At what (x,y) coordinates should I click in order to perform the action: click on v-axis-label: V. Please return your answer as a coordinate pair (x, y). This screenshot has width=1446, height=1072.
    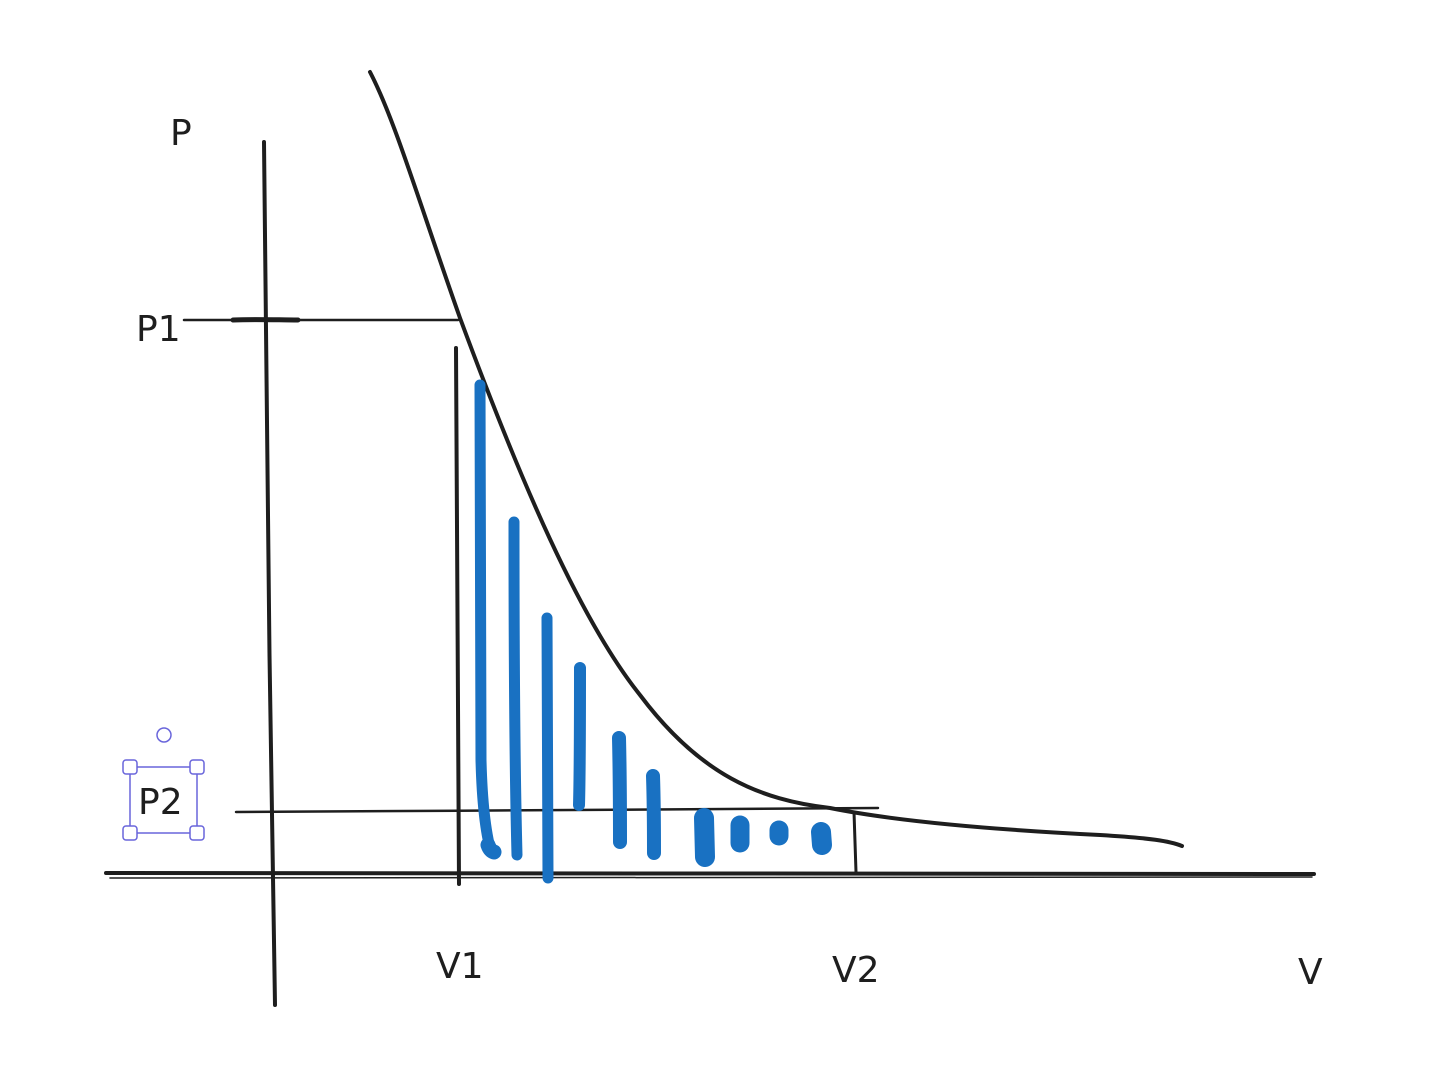
    Looking at the image, I should click on (1310, 972).